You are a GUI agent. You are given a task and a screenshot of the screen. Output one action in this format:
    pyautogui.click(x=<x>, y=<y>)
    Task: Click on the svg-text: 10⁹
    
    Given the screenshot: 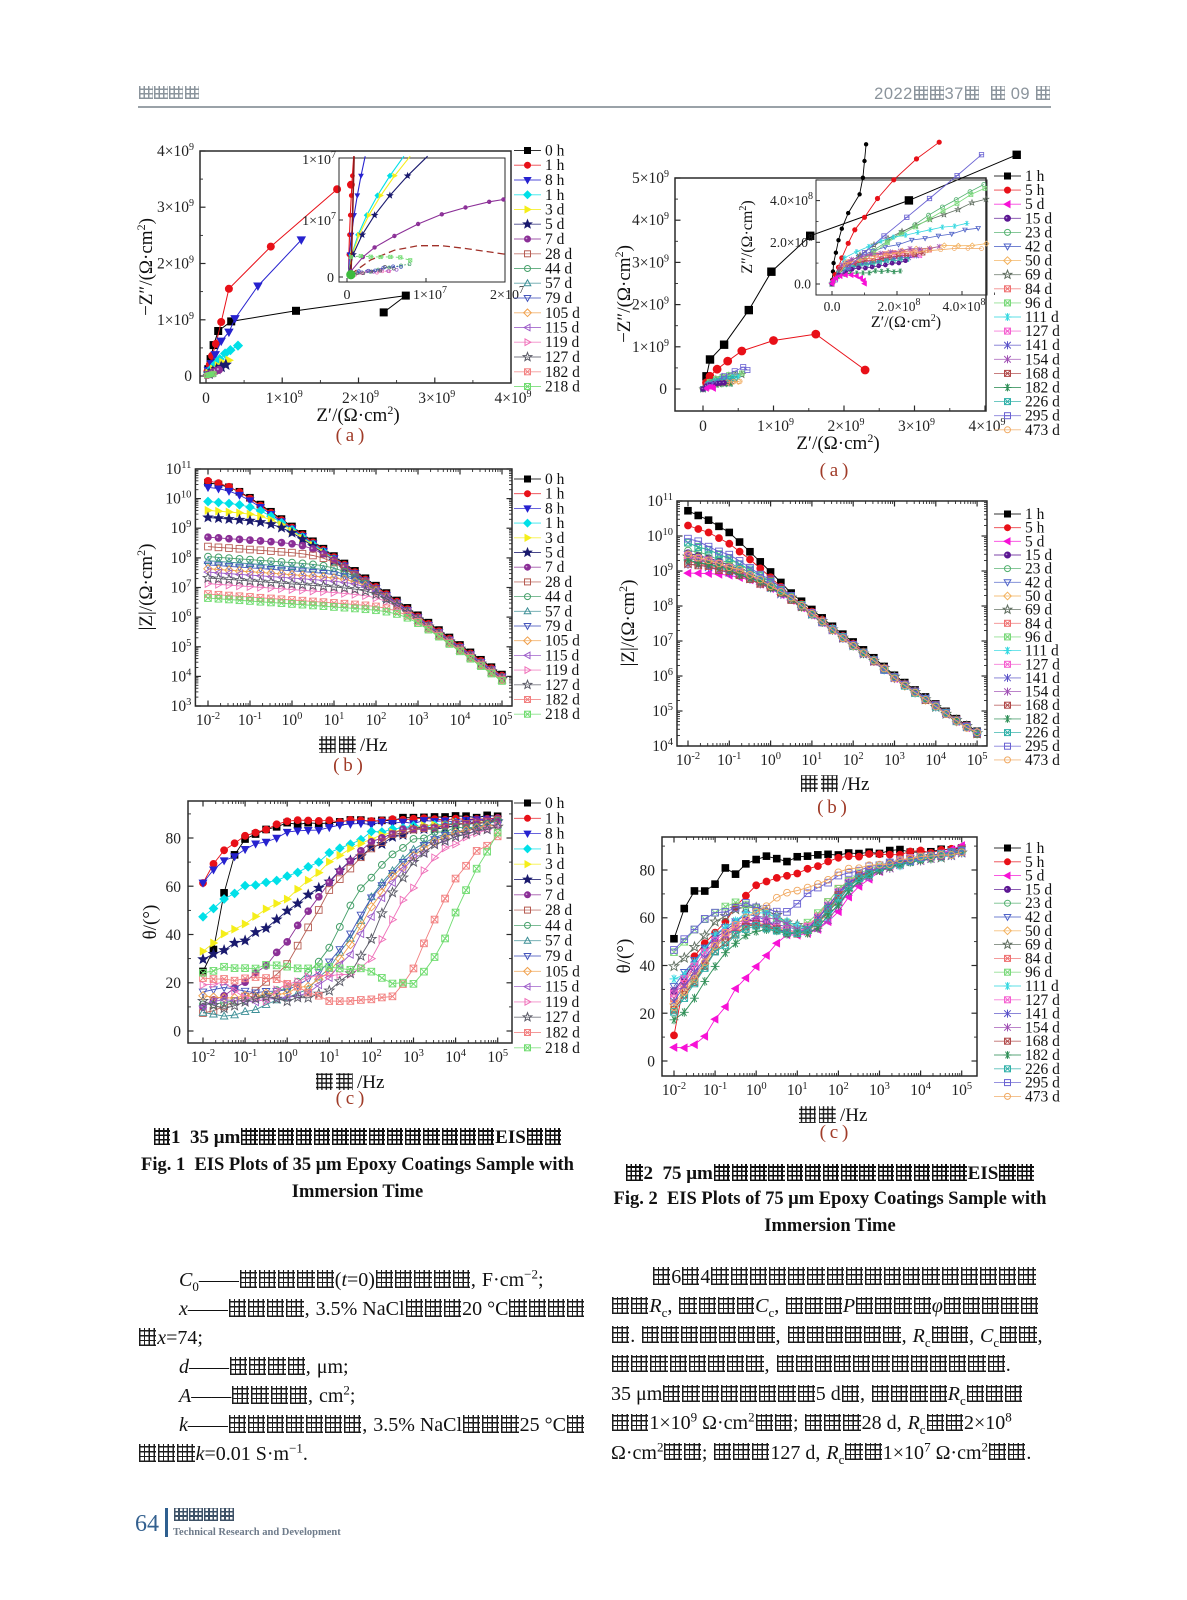 What is the action you would take?
    pyautogui.click(x=181, y=528)
    